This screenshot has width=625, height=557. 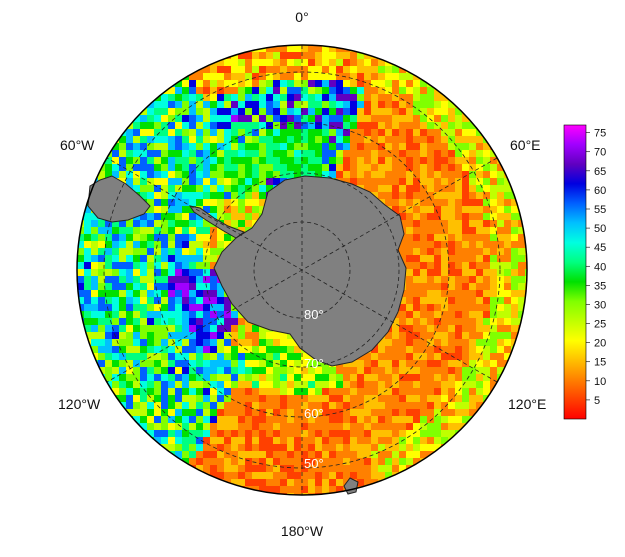 I want to click on antarctic-peninsula, so click(x=217, y=222).